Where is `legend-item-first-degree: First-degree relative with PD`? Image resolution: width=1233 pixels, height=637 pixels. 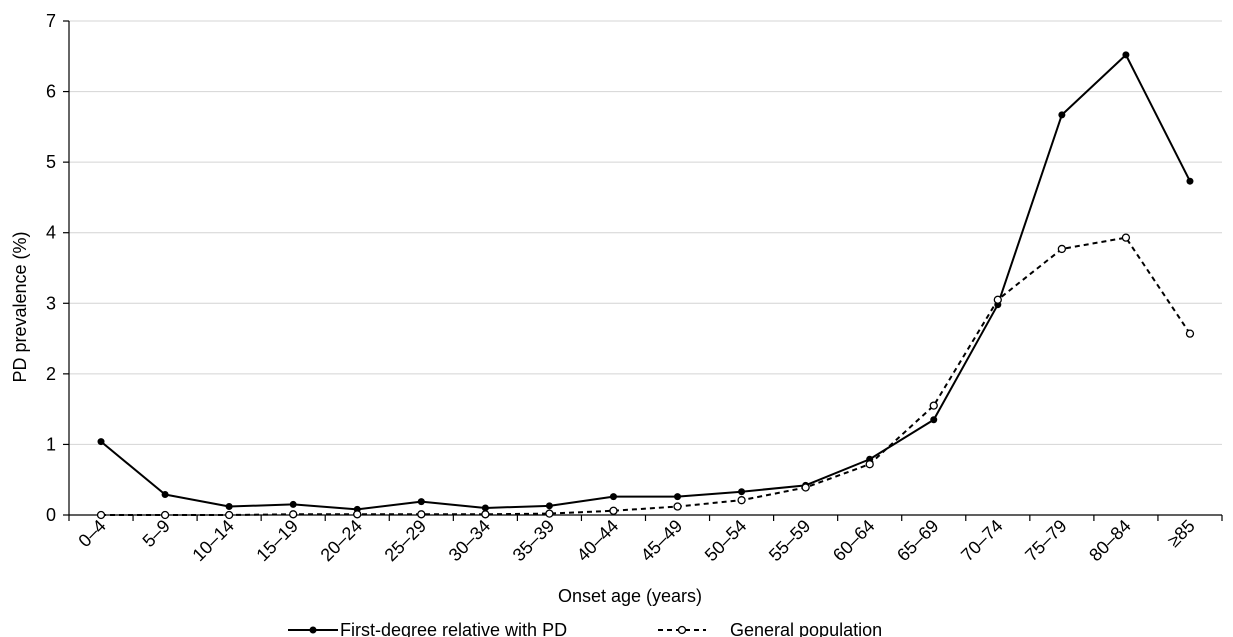
legend-item-first-degree: First-degree relative with PD is located at coordinates (427, 628).